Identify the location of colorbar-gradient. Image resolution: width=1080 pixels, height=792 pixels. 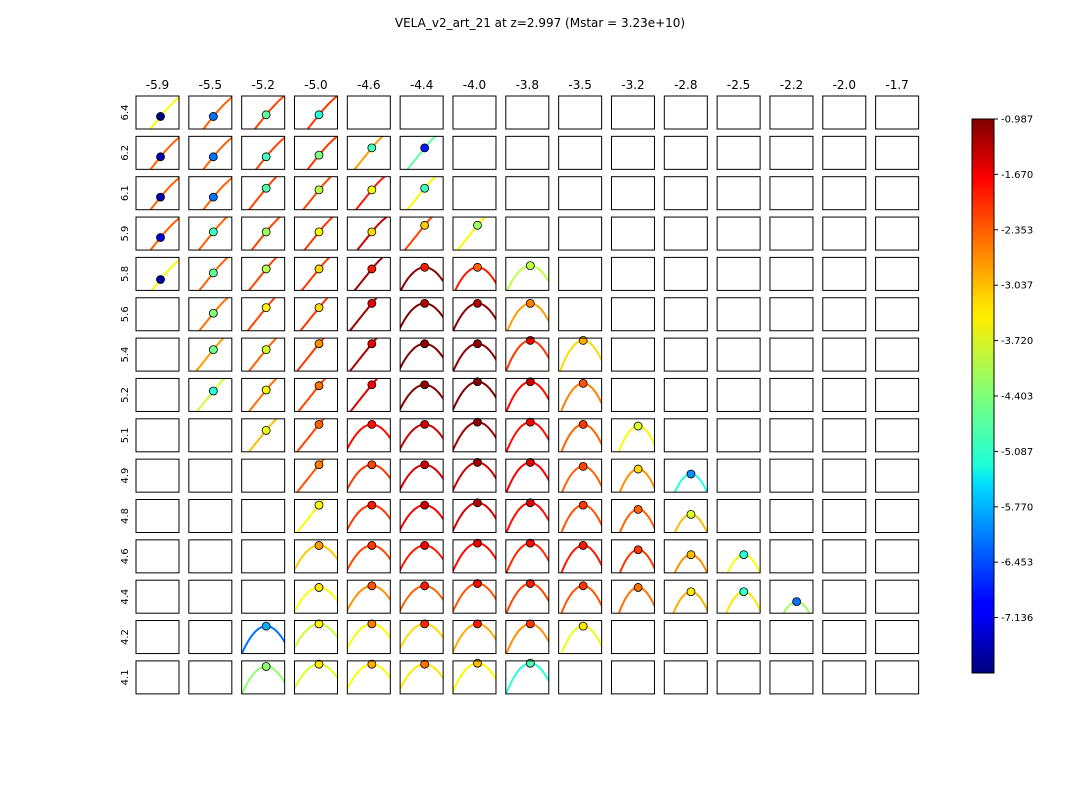
(983, 396).